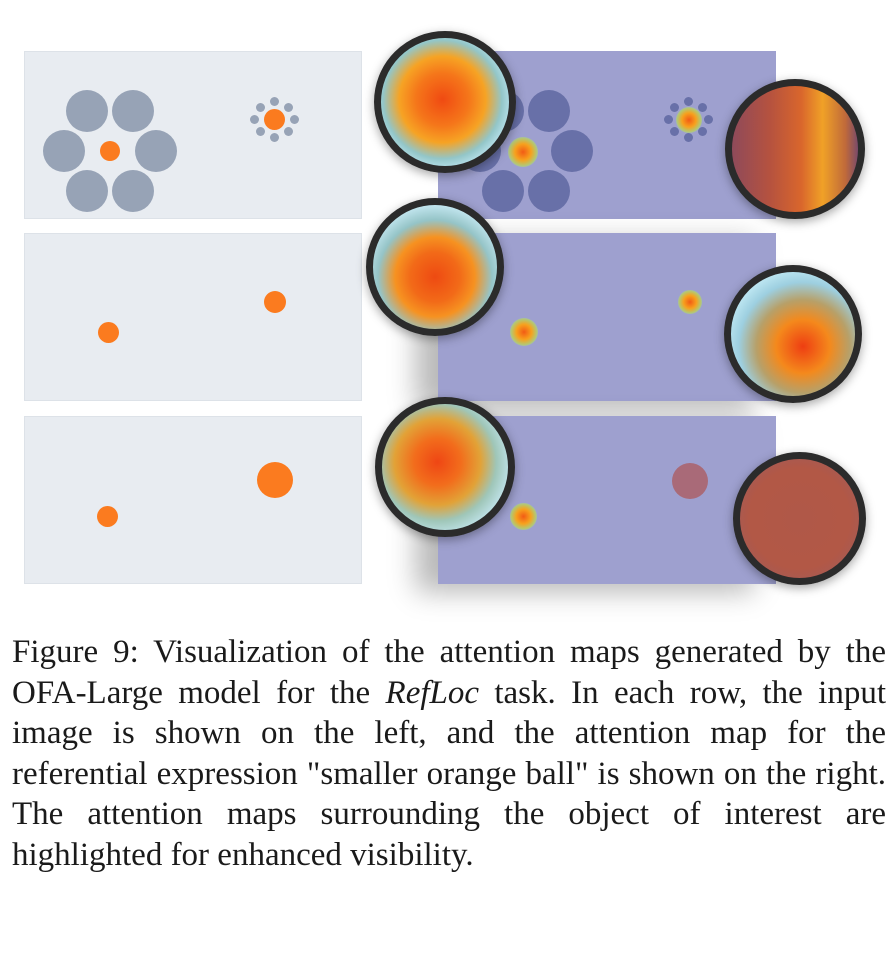  Describe the element at coordinates (690, 481) in the screenshot. I see `larger-ball-overlay` at that location.